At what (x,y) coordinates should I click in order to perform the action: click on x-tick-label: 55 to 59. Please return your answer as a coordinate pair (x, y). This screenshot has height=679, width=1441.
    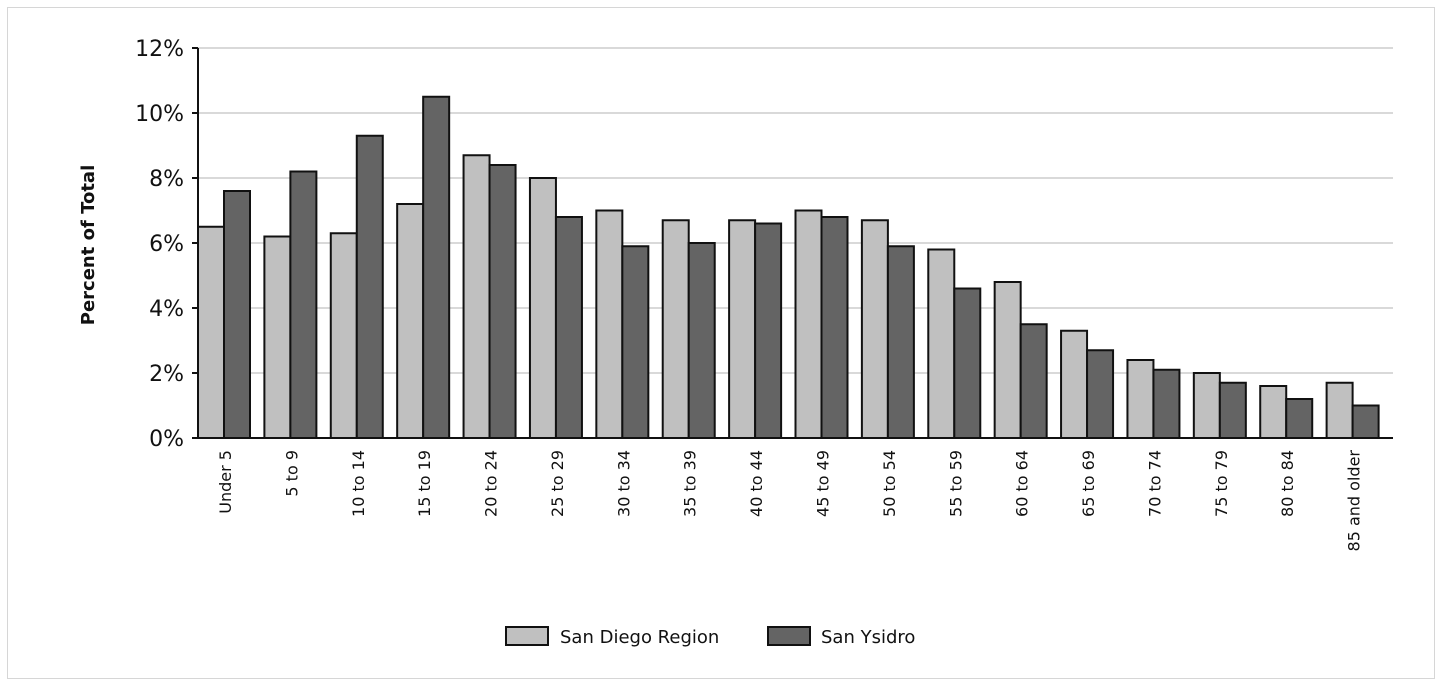
    Looking at the image, I should click on (955, 483).